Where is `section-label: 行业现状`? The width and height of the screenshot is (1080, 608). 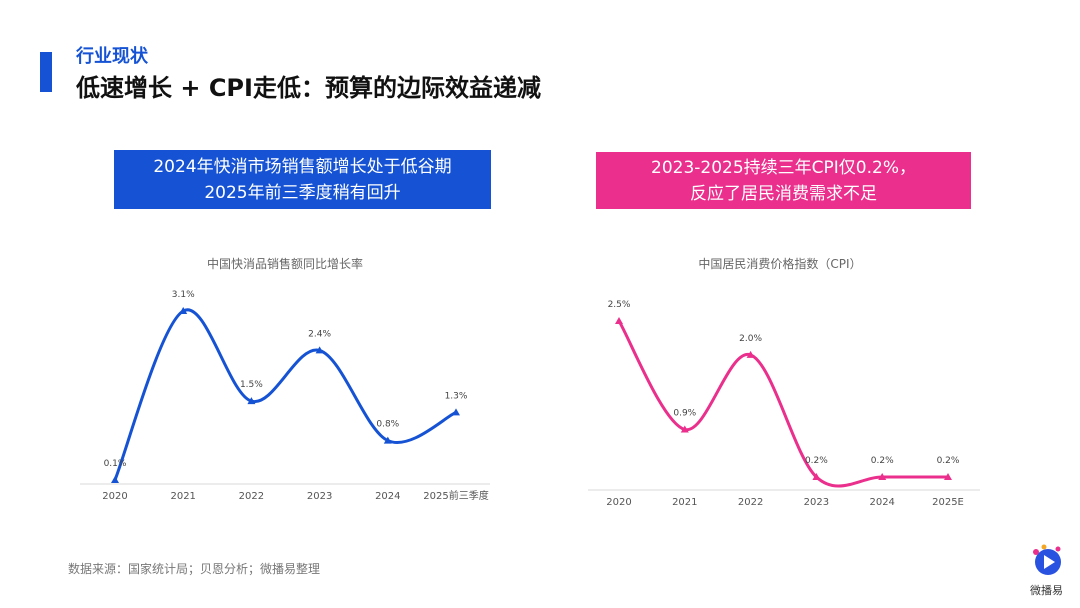
section-label: 行业现状 is located at coordinates (112, 56).